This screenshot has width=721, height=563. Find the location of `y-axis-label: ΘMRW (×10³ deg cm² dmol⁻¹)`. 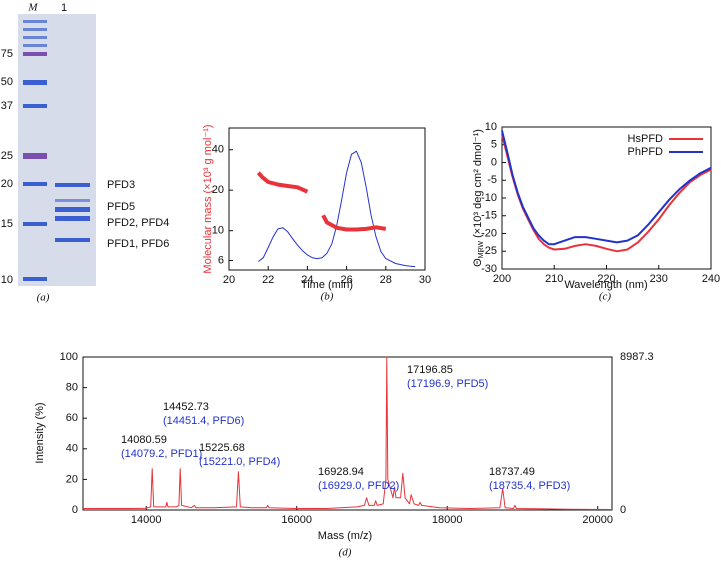

y-axis-label: ΘMRW (×10³ deg cm² dmol⁻¹) is located at coordinates (478, 198).